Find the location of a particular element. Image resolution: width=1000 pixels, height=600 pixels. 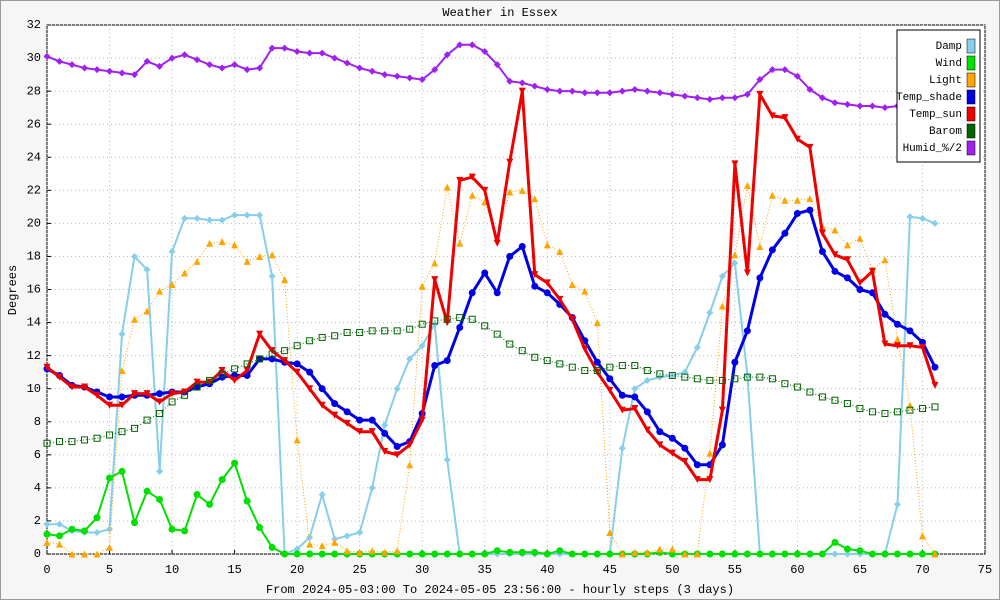

legend-label: Damp is located at coordinates (949, 47).